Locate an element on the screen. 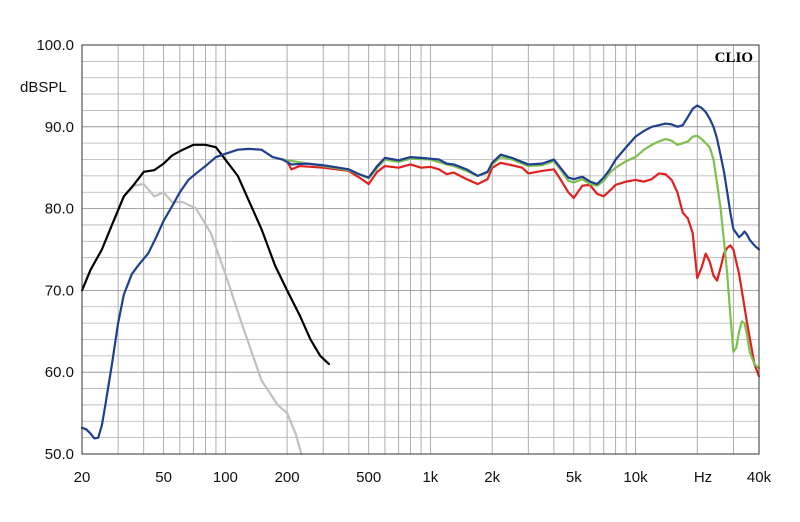  y-tick-label: 70.0 is located at coordinates (59, 290).